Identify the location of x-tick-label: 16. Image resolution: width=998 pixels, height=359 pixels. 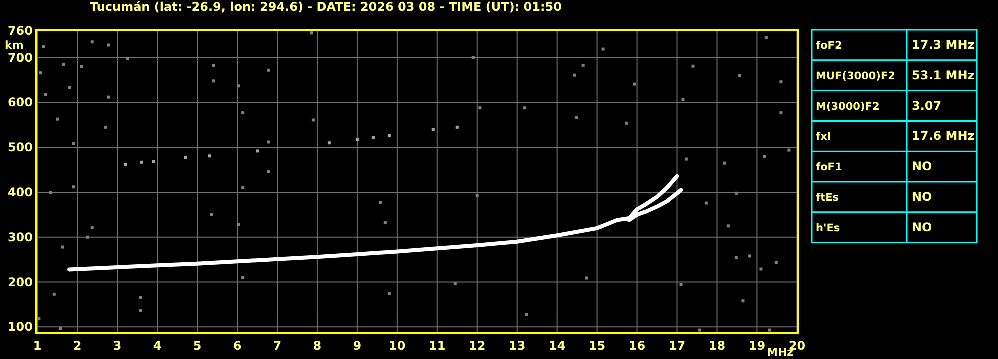
(637, 346).